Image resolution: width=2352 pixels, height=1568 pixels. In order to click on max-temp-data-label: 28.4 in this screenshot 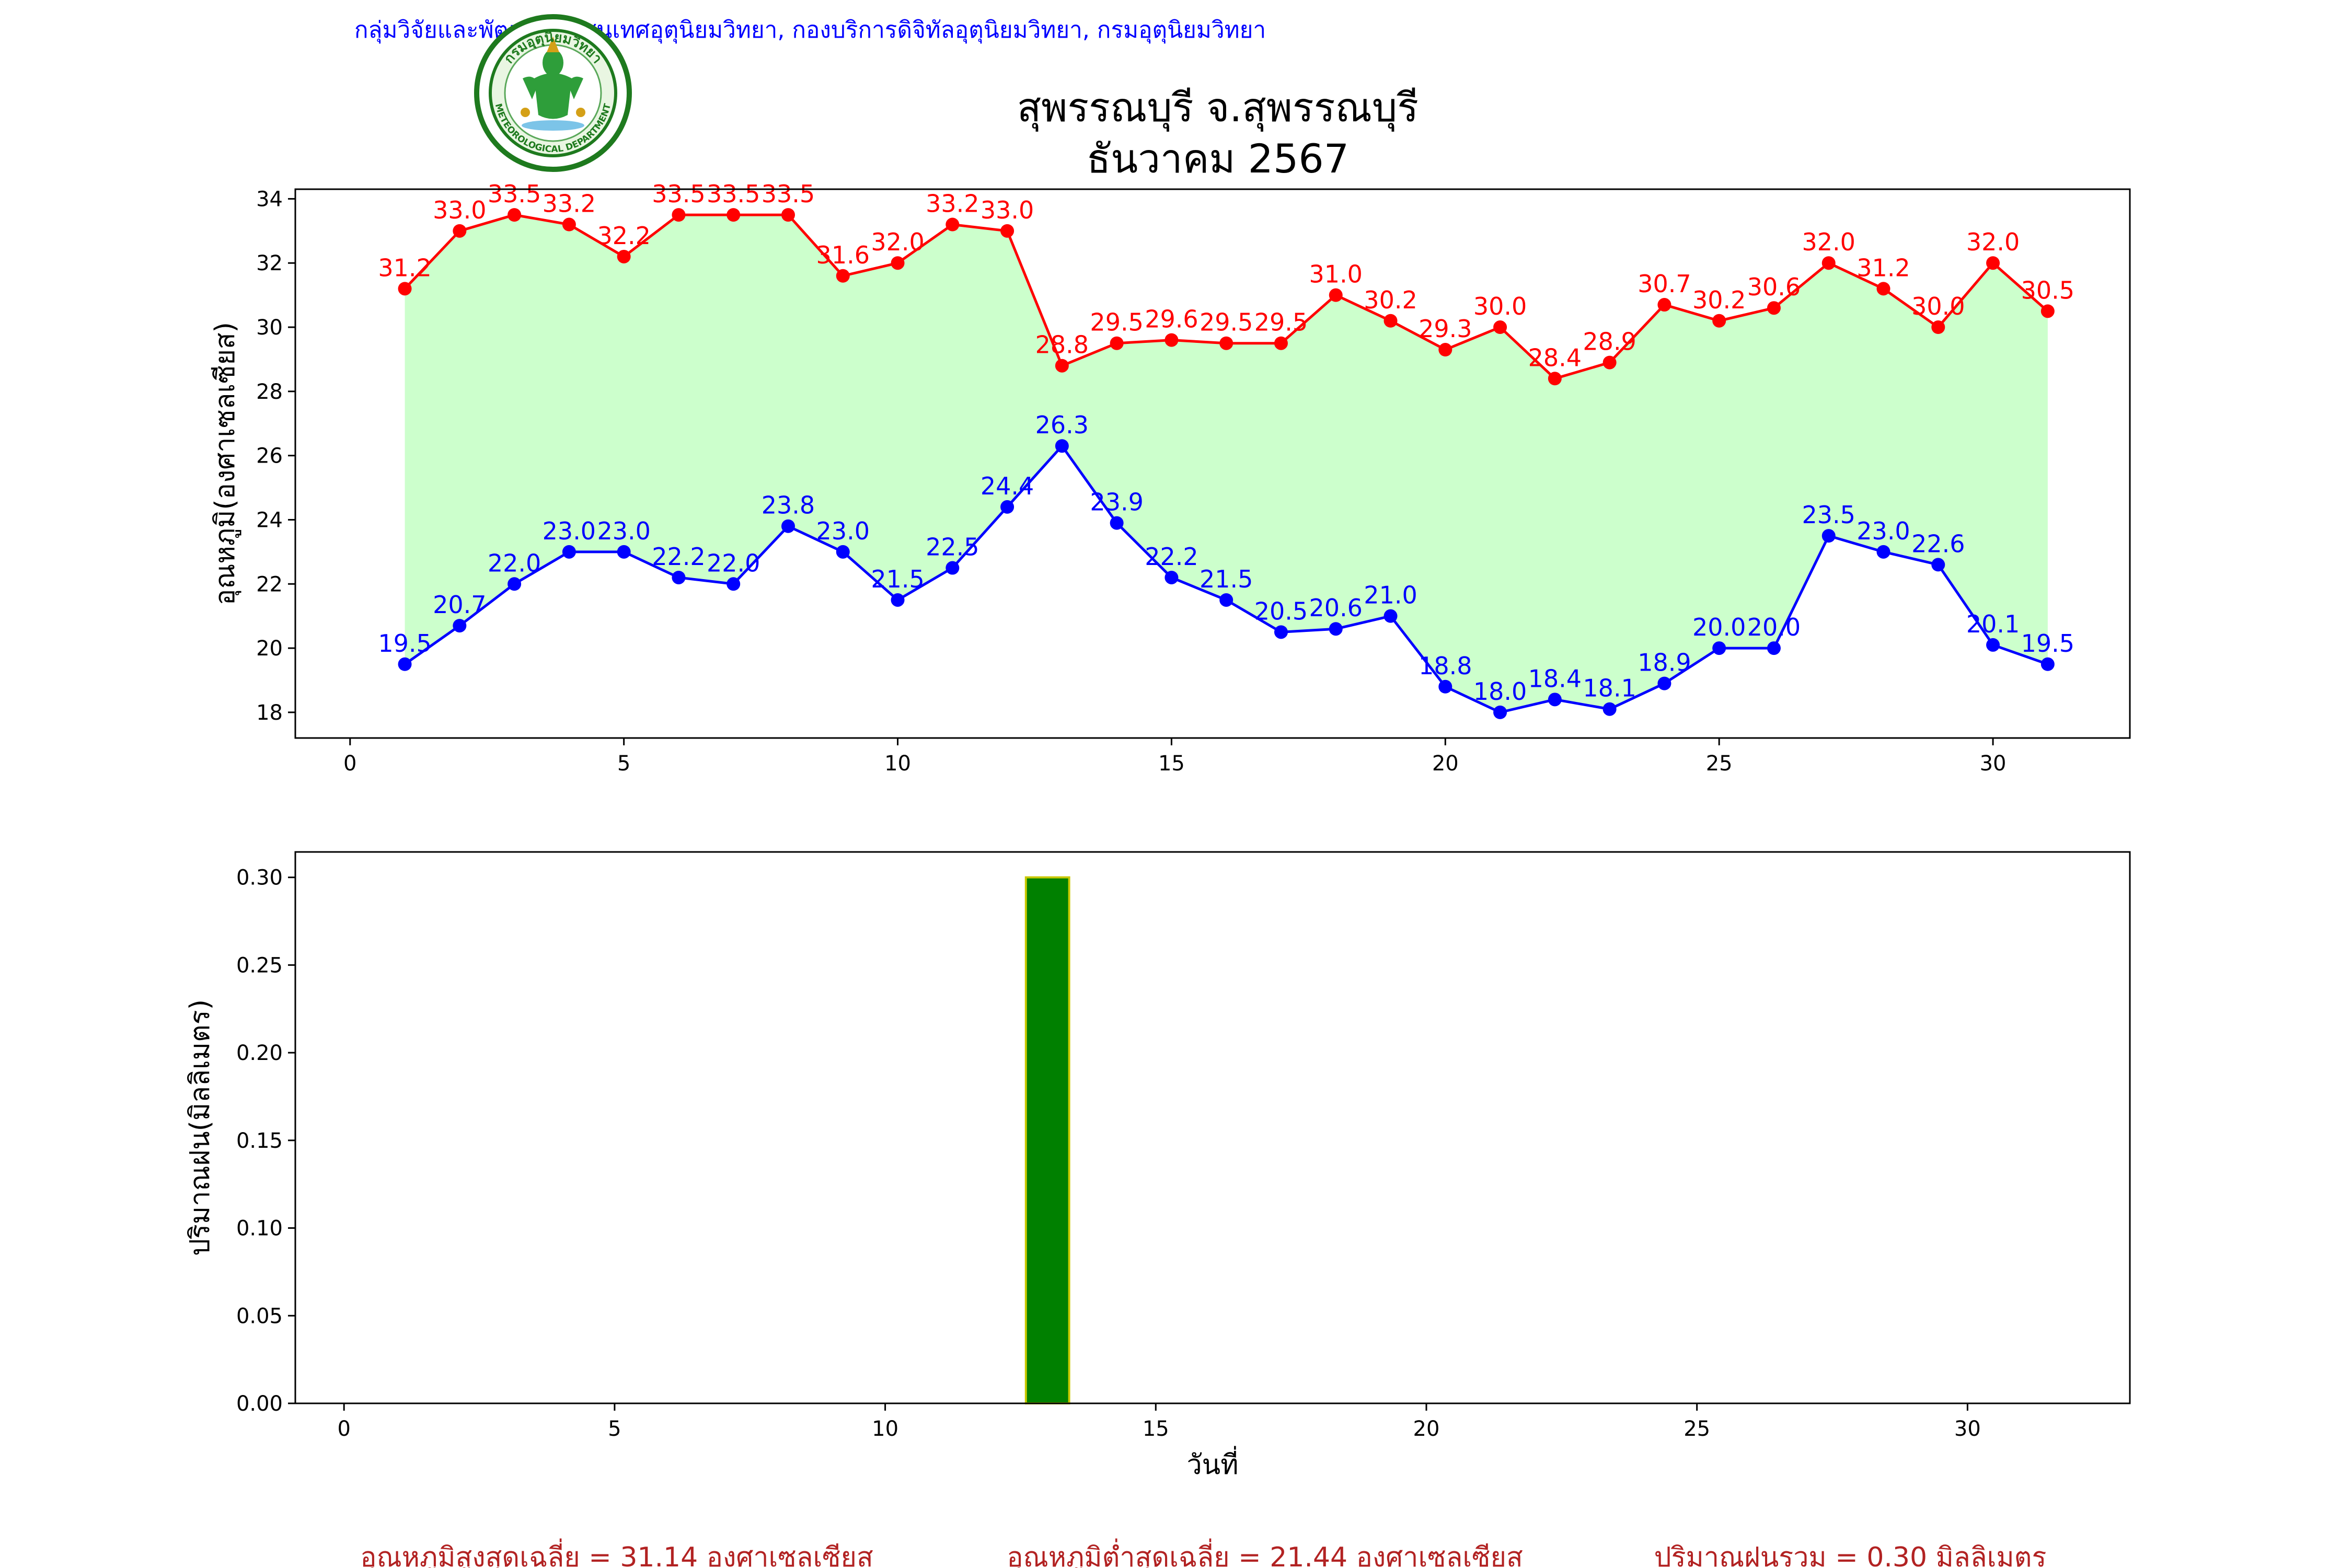, I will do `click(1555, 357)`.